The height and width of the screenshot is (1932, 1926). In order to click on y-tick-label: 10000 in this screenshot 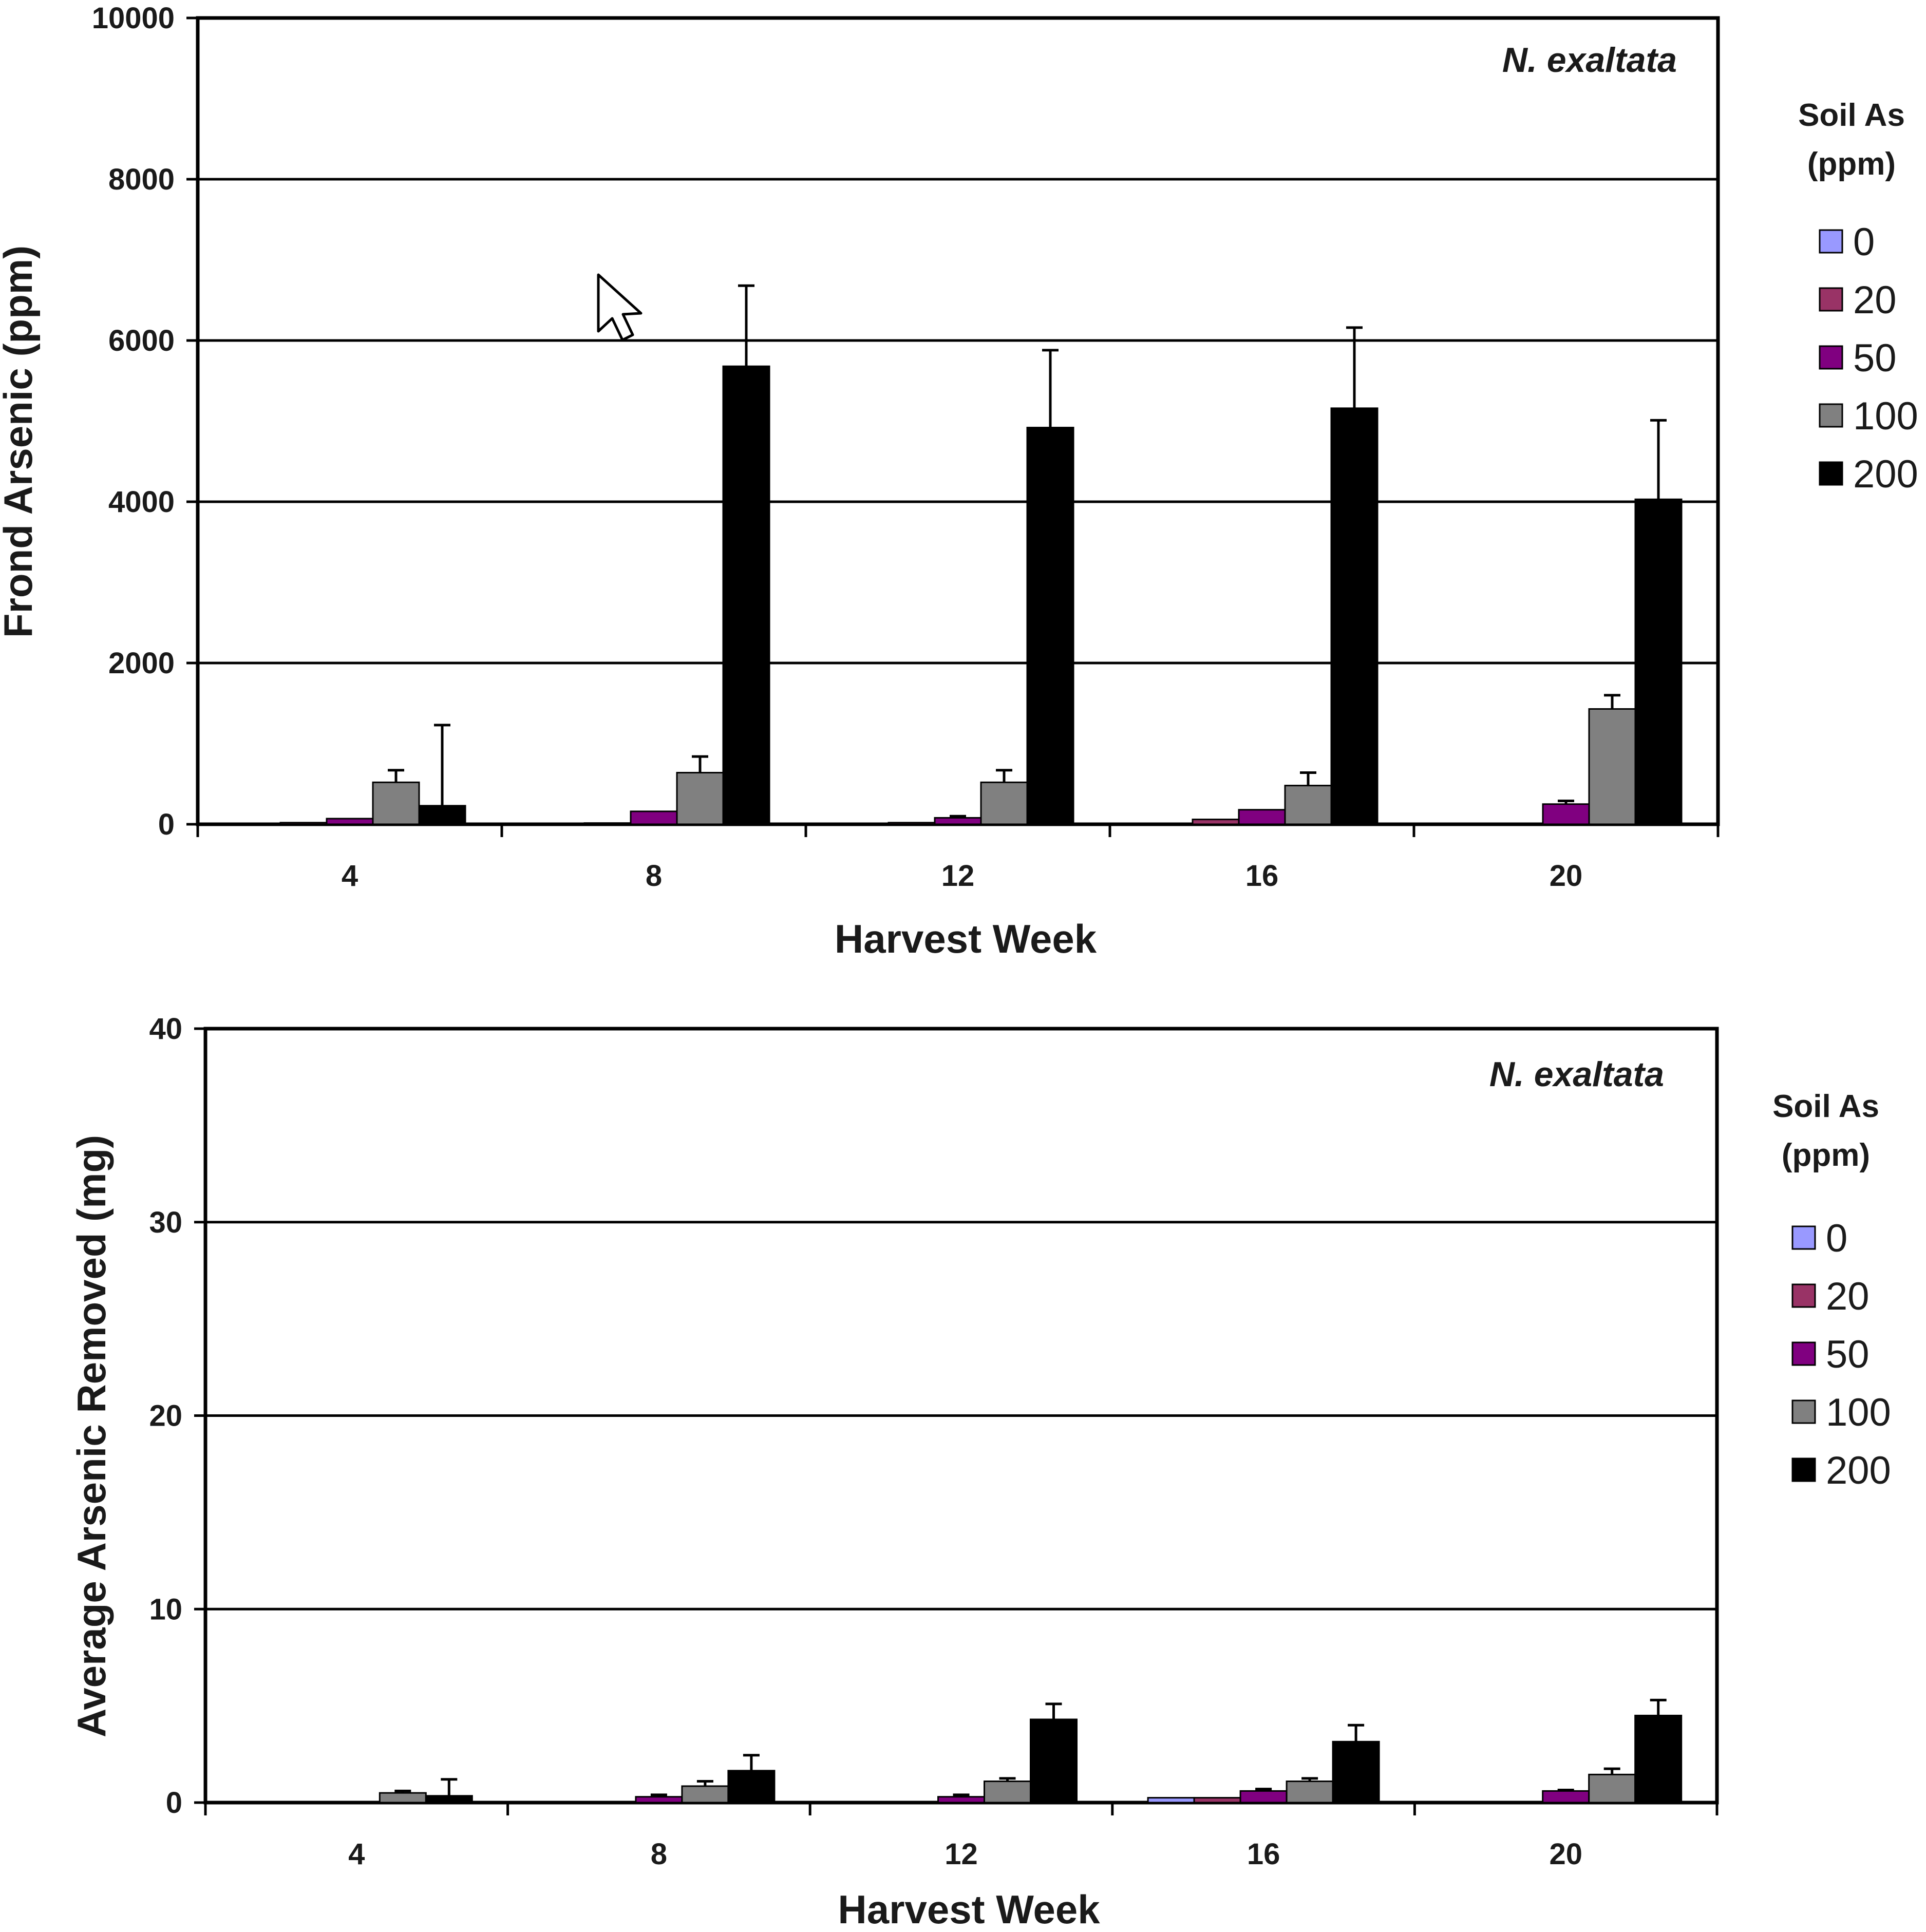, I will do `click(133, 19)`.